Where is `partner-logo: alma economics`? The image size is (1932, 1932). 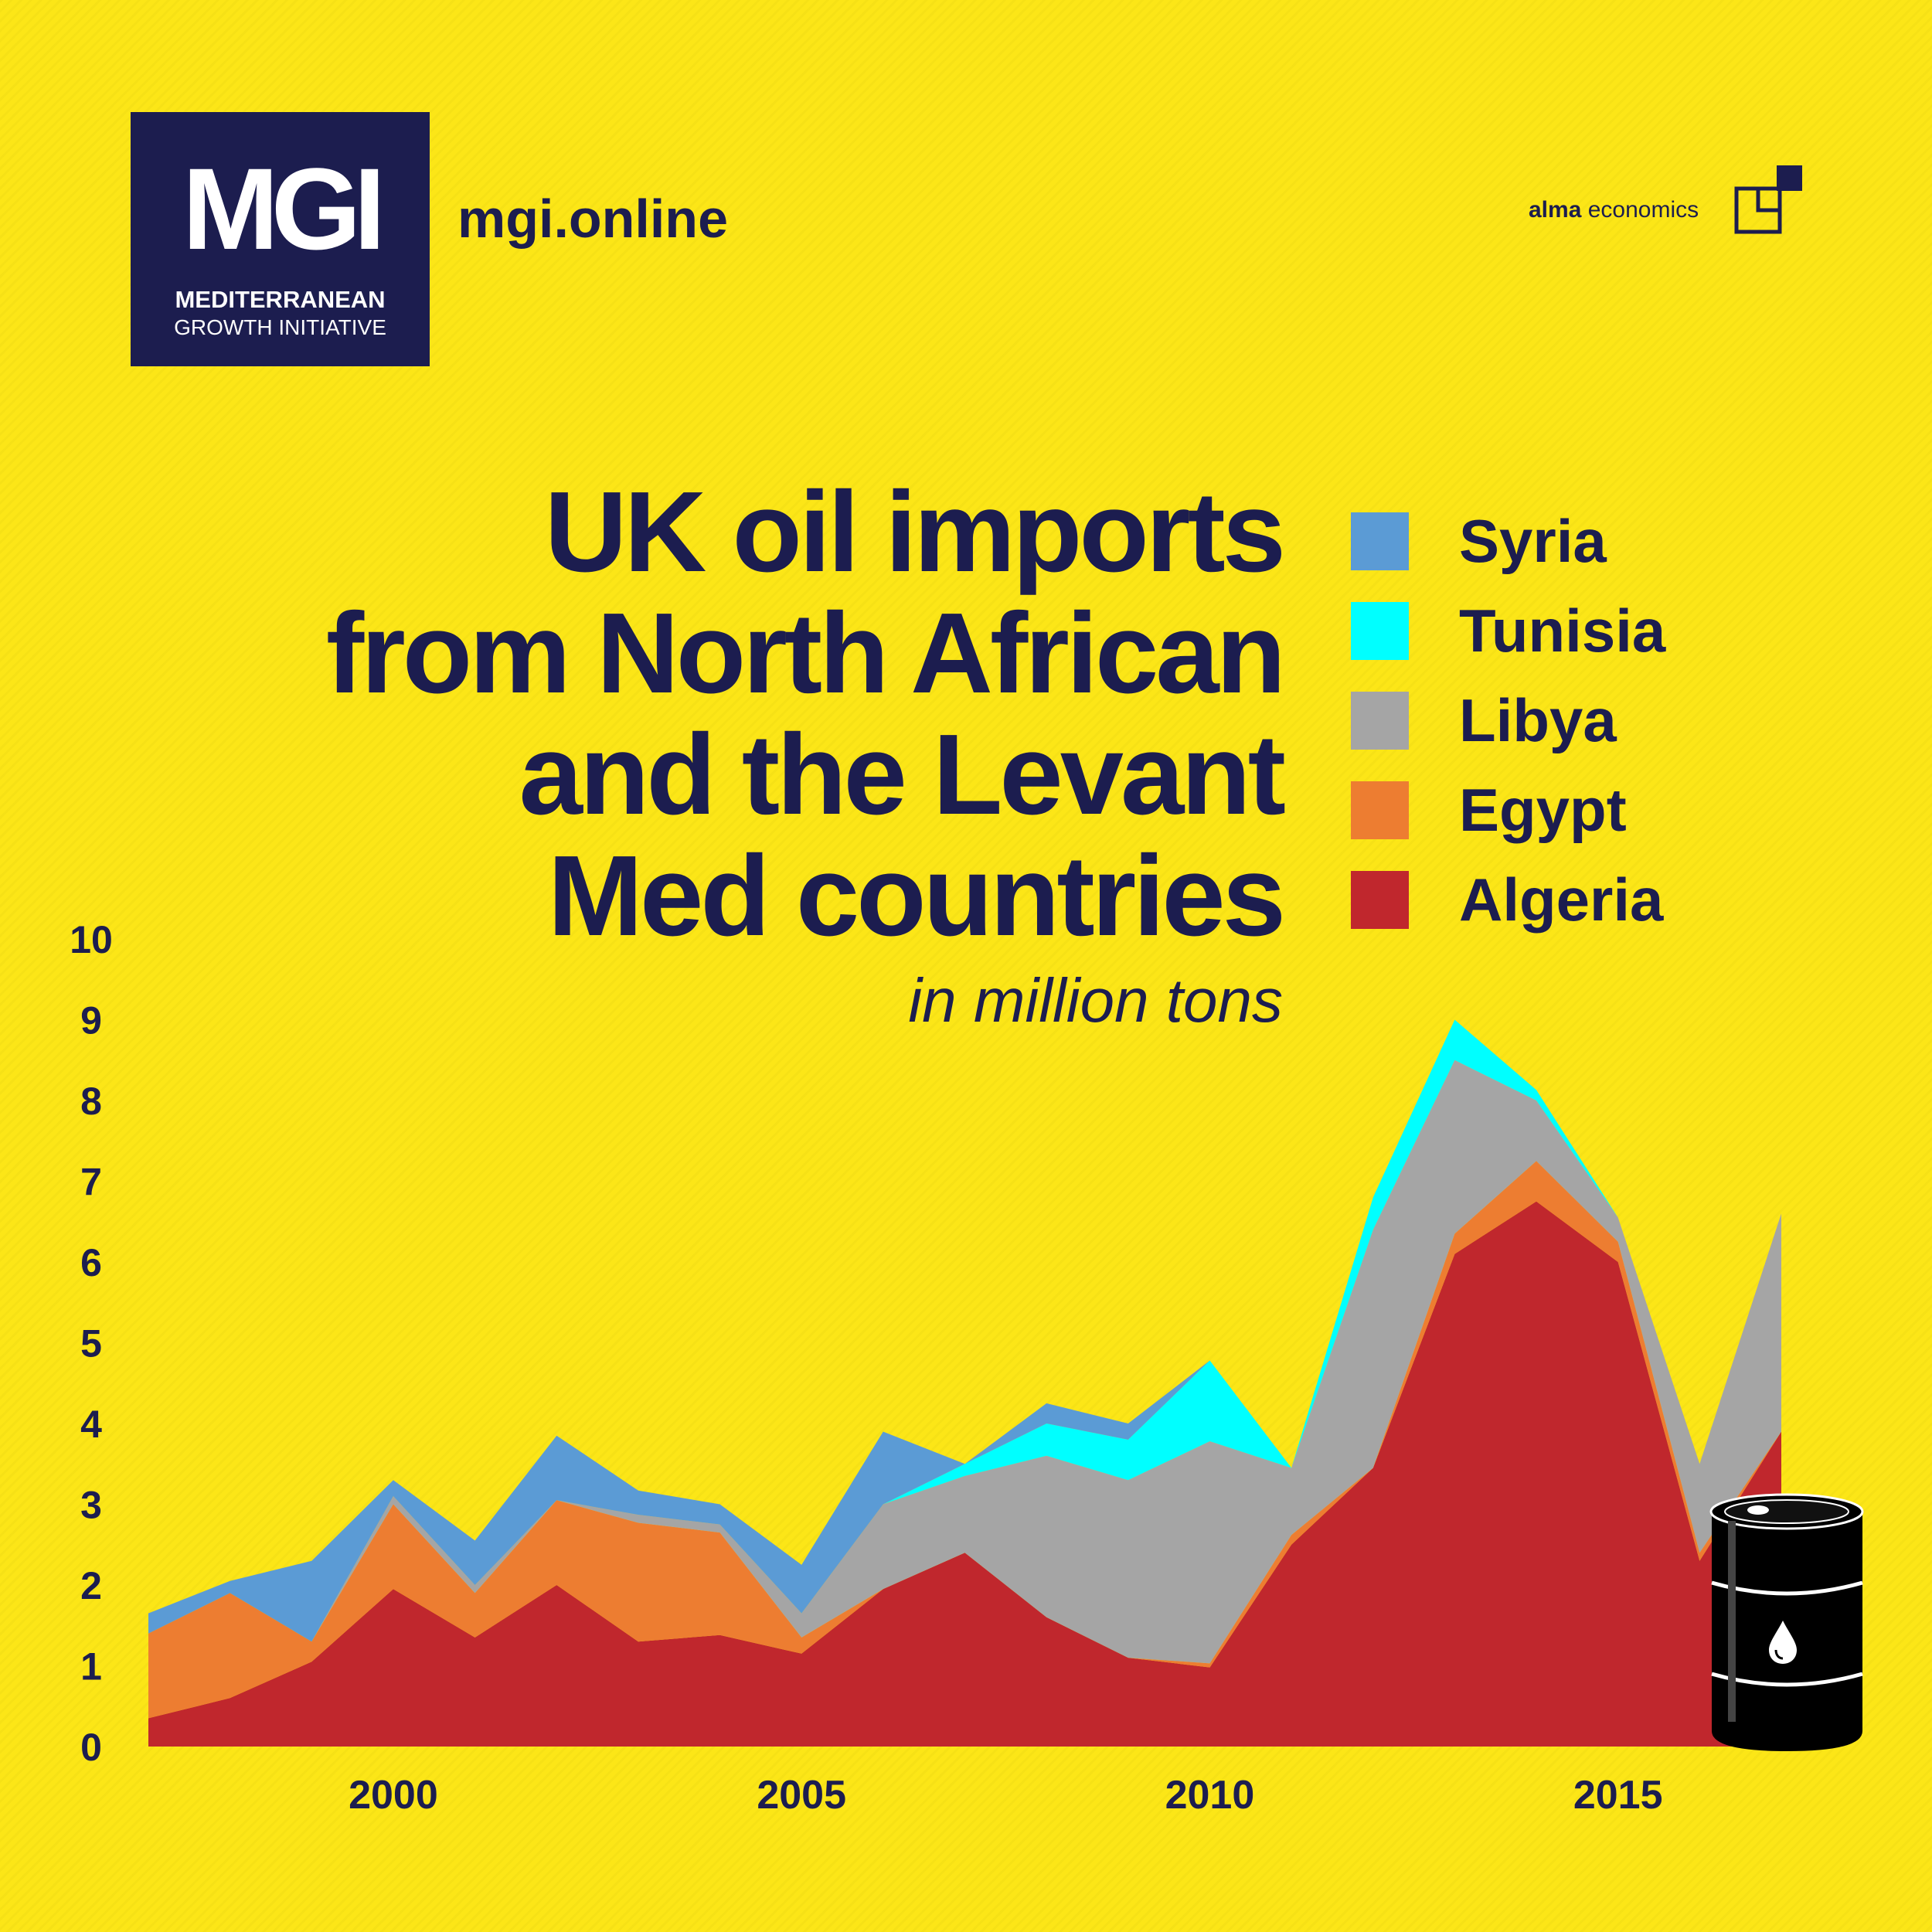 partner-logo: alma economics is located at coordinates (1614, 210).